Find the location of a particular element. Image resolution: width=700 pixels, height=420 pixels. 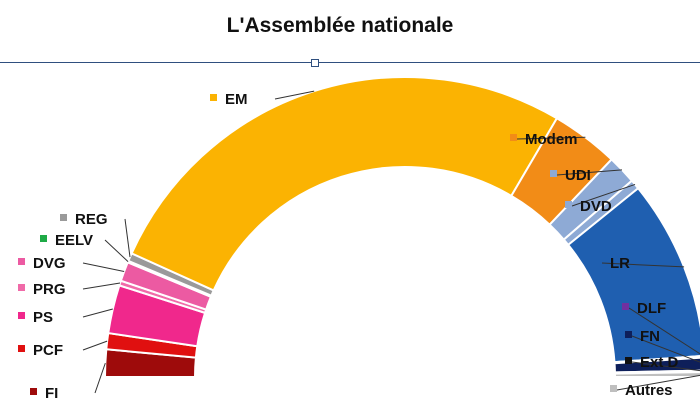

slice-label-modem: Modem is located at coordinates (551, 139).